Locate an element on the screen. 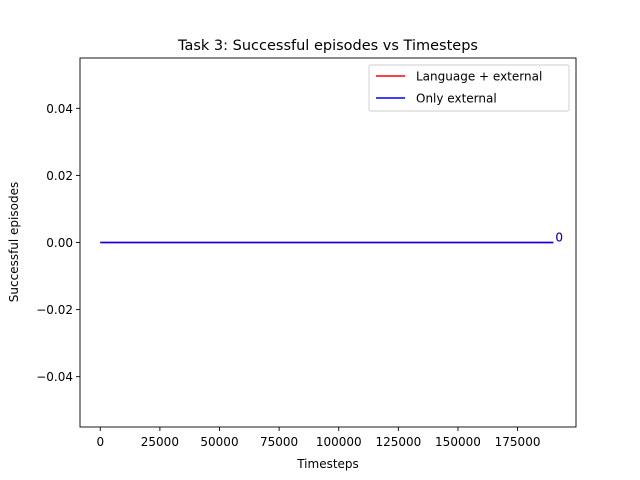 The width and height of the screenshot is (640, 480). y-tick-label: 0.00 is located at coordinates (59, 243).